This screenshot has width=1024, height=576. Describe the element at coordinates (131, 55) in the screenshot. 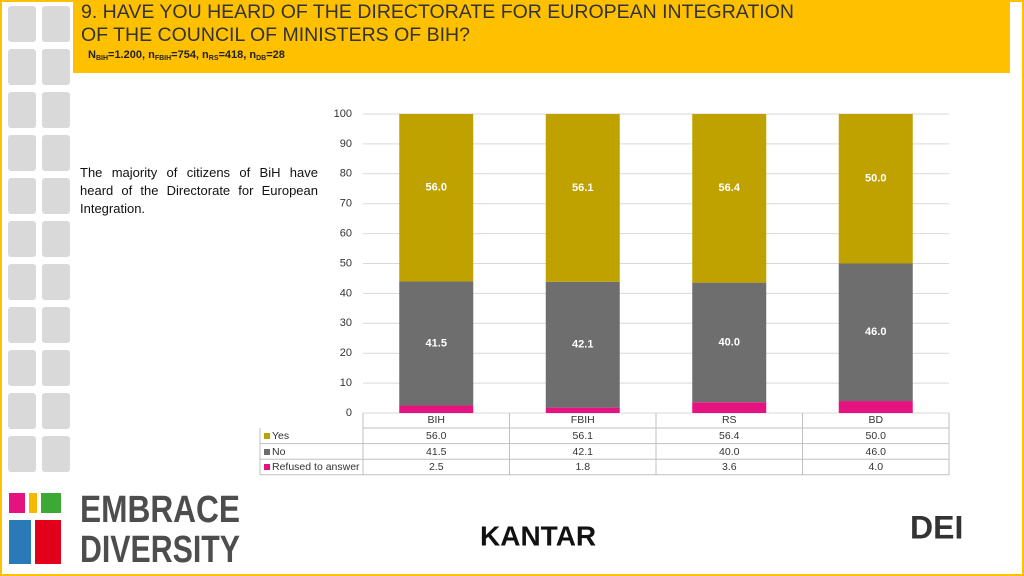

I see `subtitle-part: =1.200, n` at that location.